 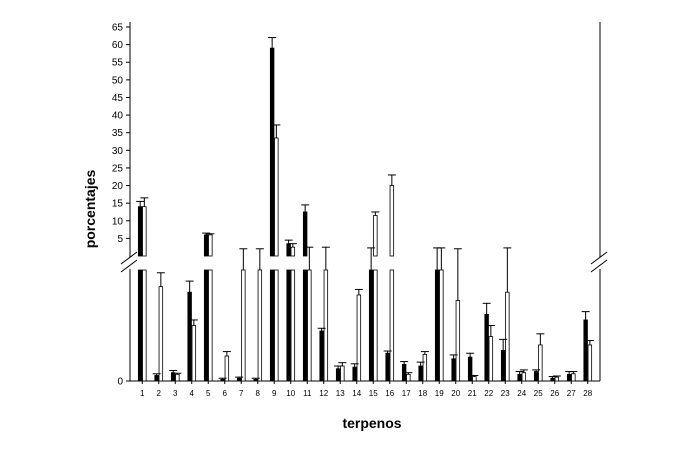 I want to click on x-tick-label: 19, so click(x=439, y=393).